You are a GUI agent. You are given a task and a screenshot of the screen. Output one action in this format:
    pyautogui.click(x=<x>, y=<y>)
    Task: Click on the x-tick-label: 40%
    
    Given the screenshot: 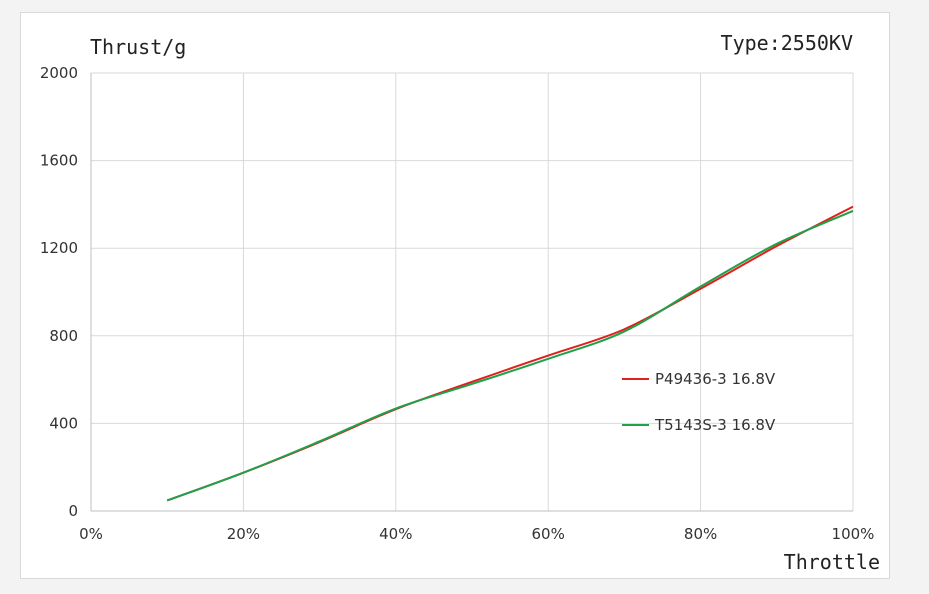 What is the action you would take?
    pyautogui.click(x=395, y=534)
    